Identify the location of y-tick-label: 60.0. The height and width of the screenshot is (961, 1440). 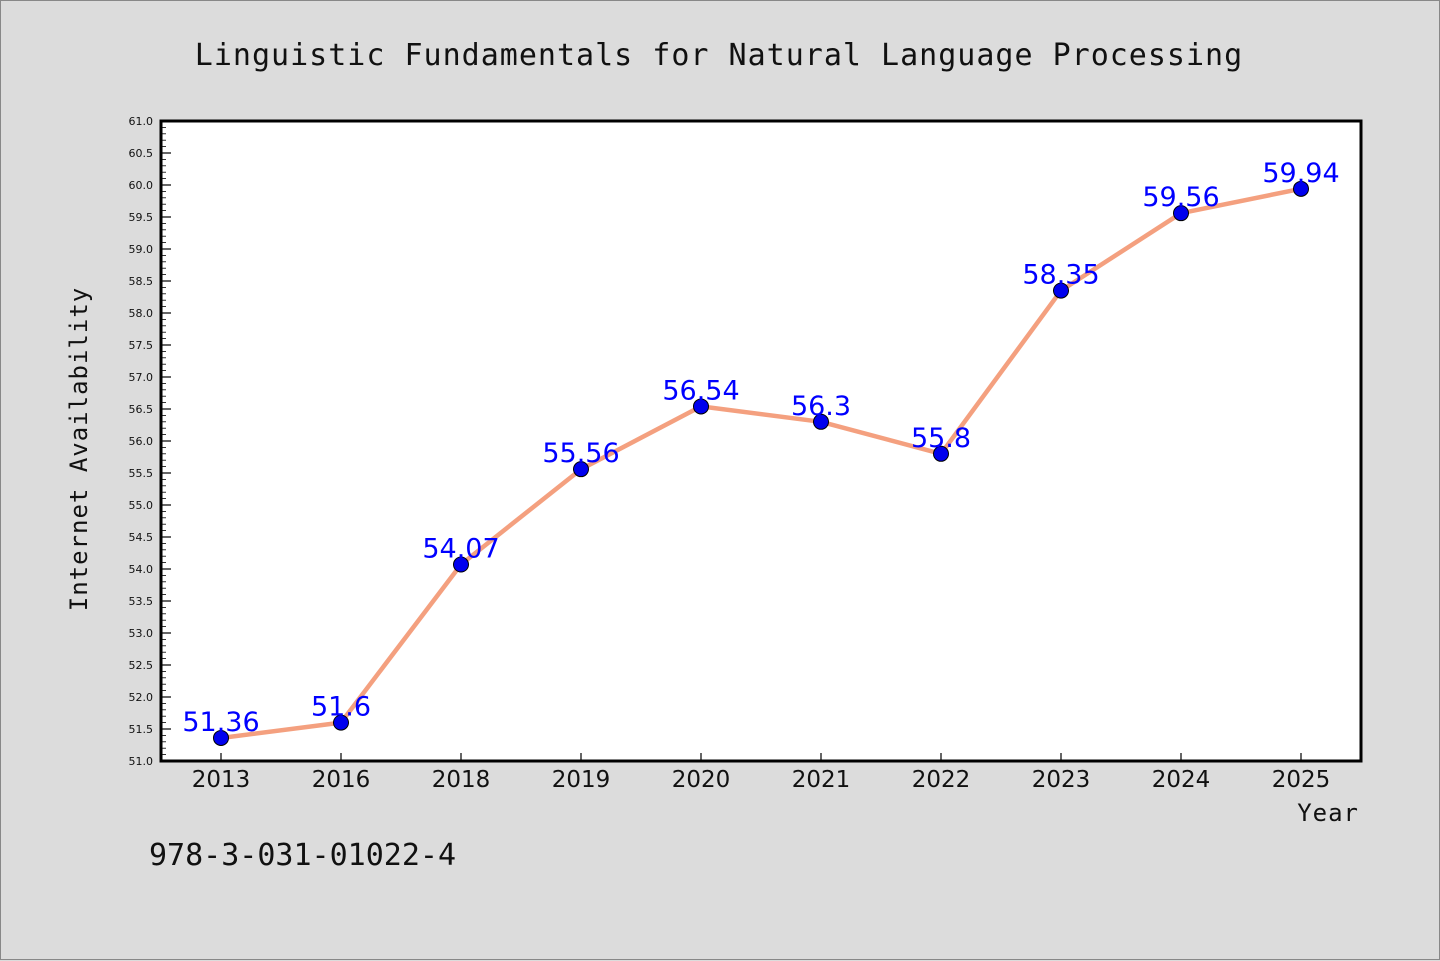
(141, 185).